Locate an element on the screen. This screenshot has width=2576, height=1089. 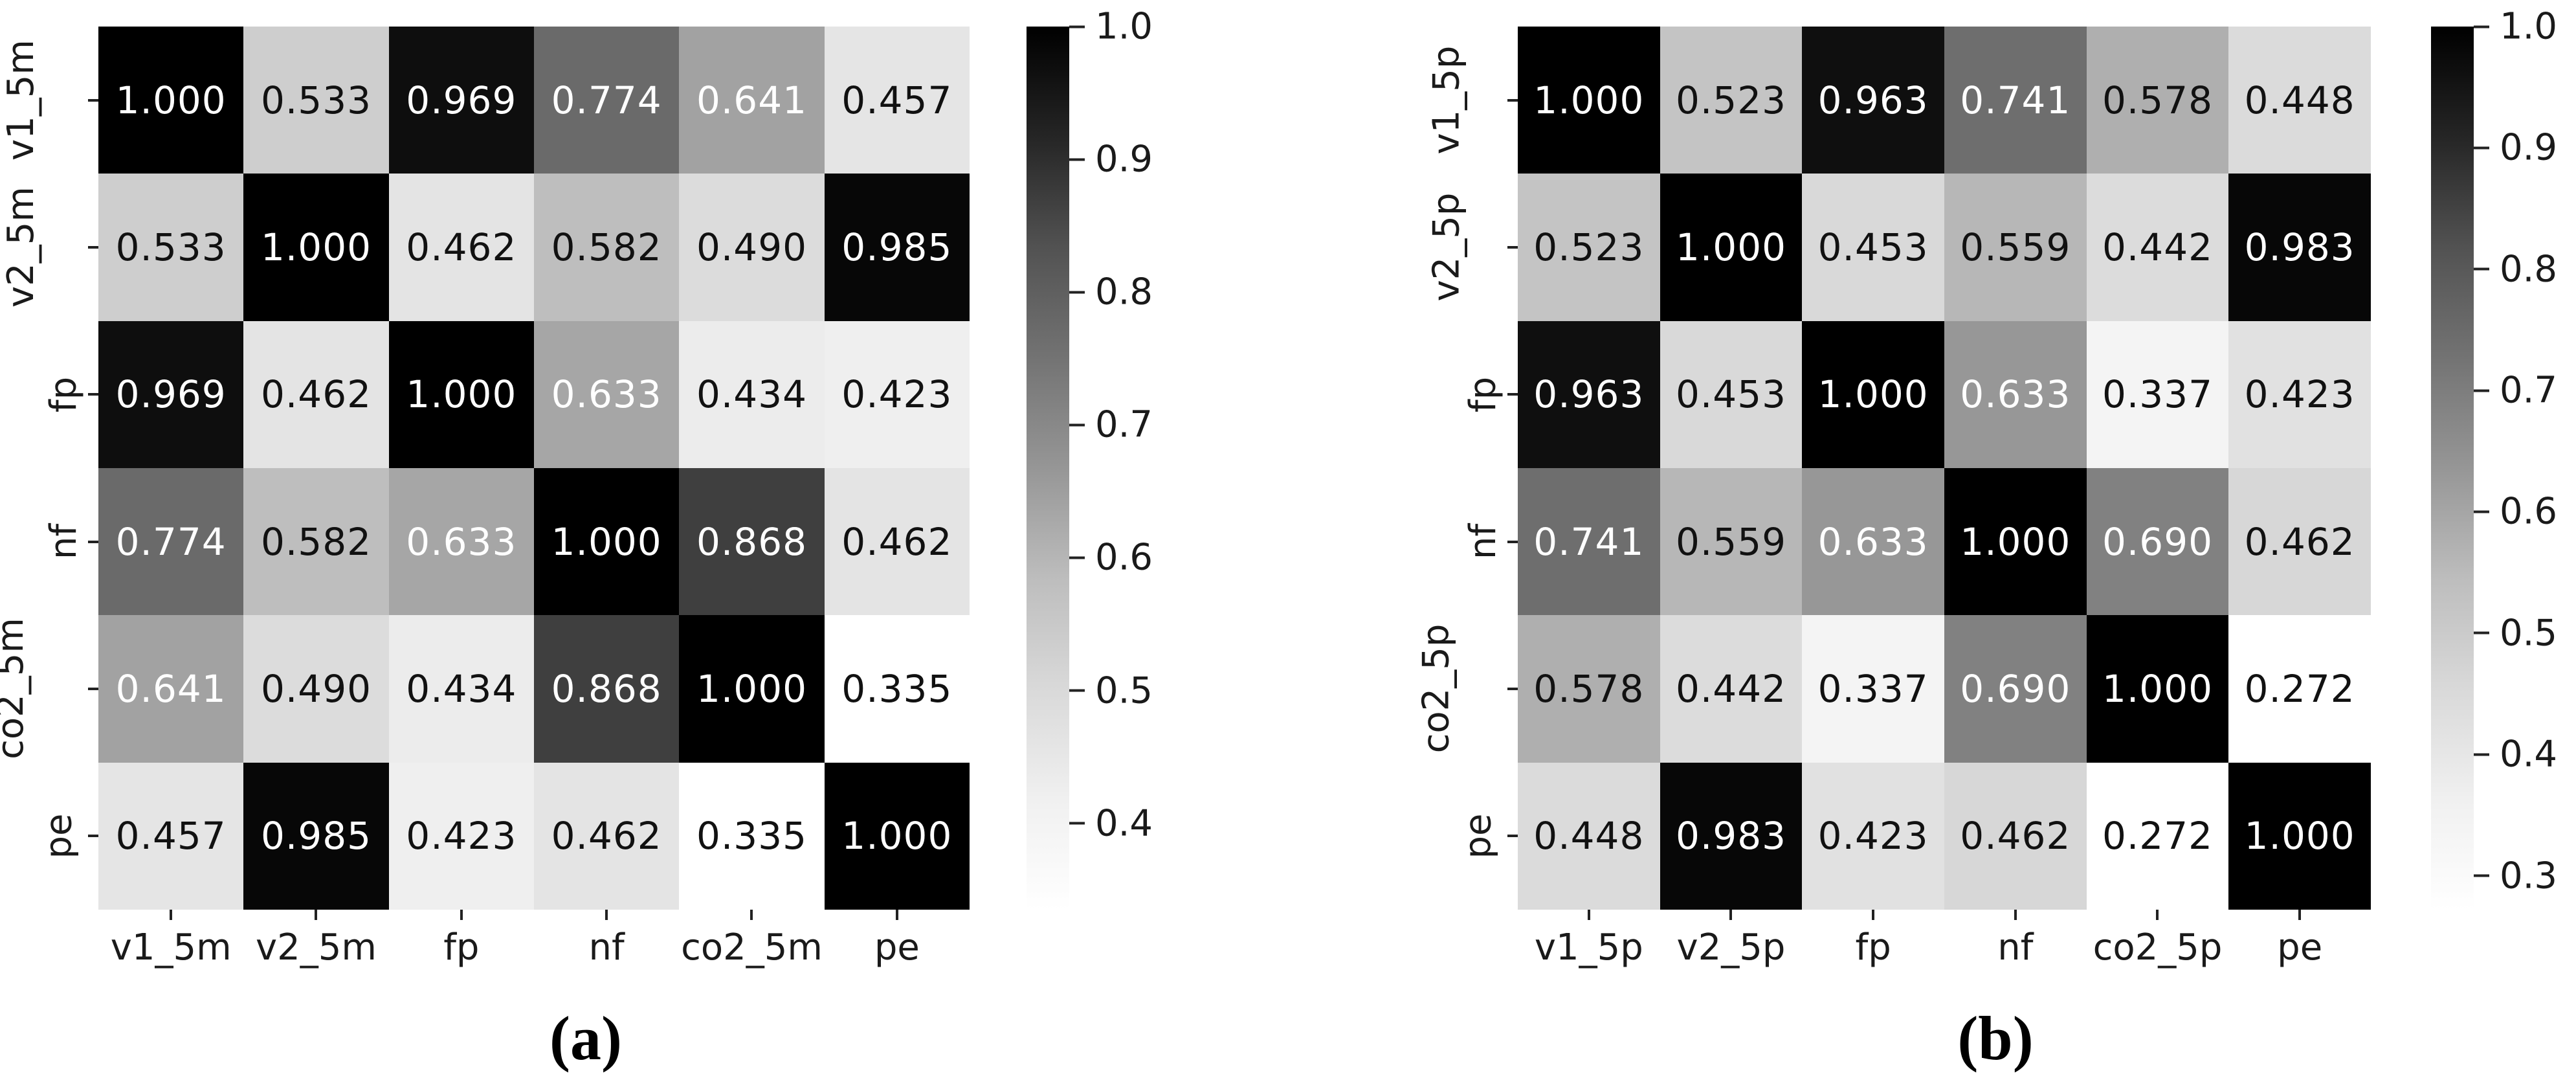
x-axis-labels: v1_5m v2_5m fp nf co2_5m pe is located at coordinates (534, 945).